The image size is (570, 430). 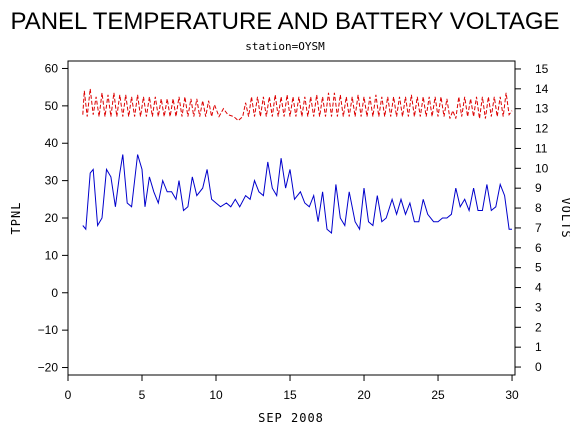 I want to click on chart-subtitle: station=OYSM, so click(x=285, y=46).